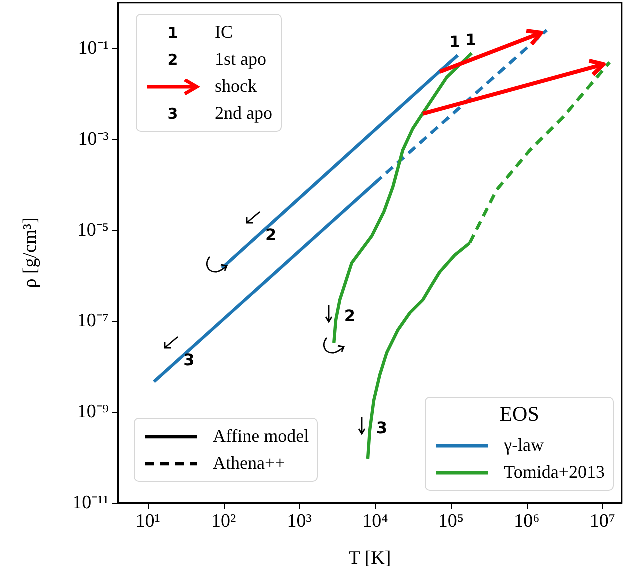 This screenshot has height=577, width=624. Describe the element at coordinates (519, 415) in the screenshot. I see `legend-title: EOS` at that location.